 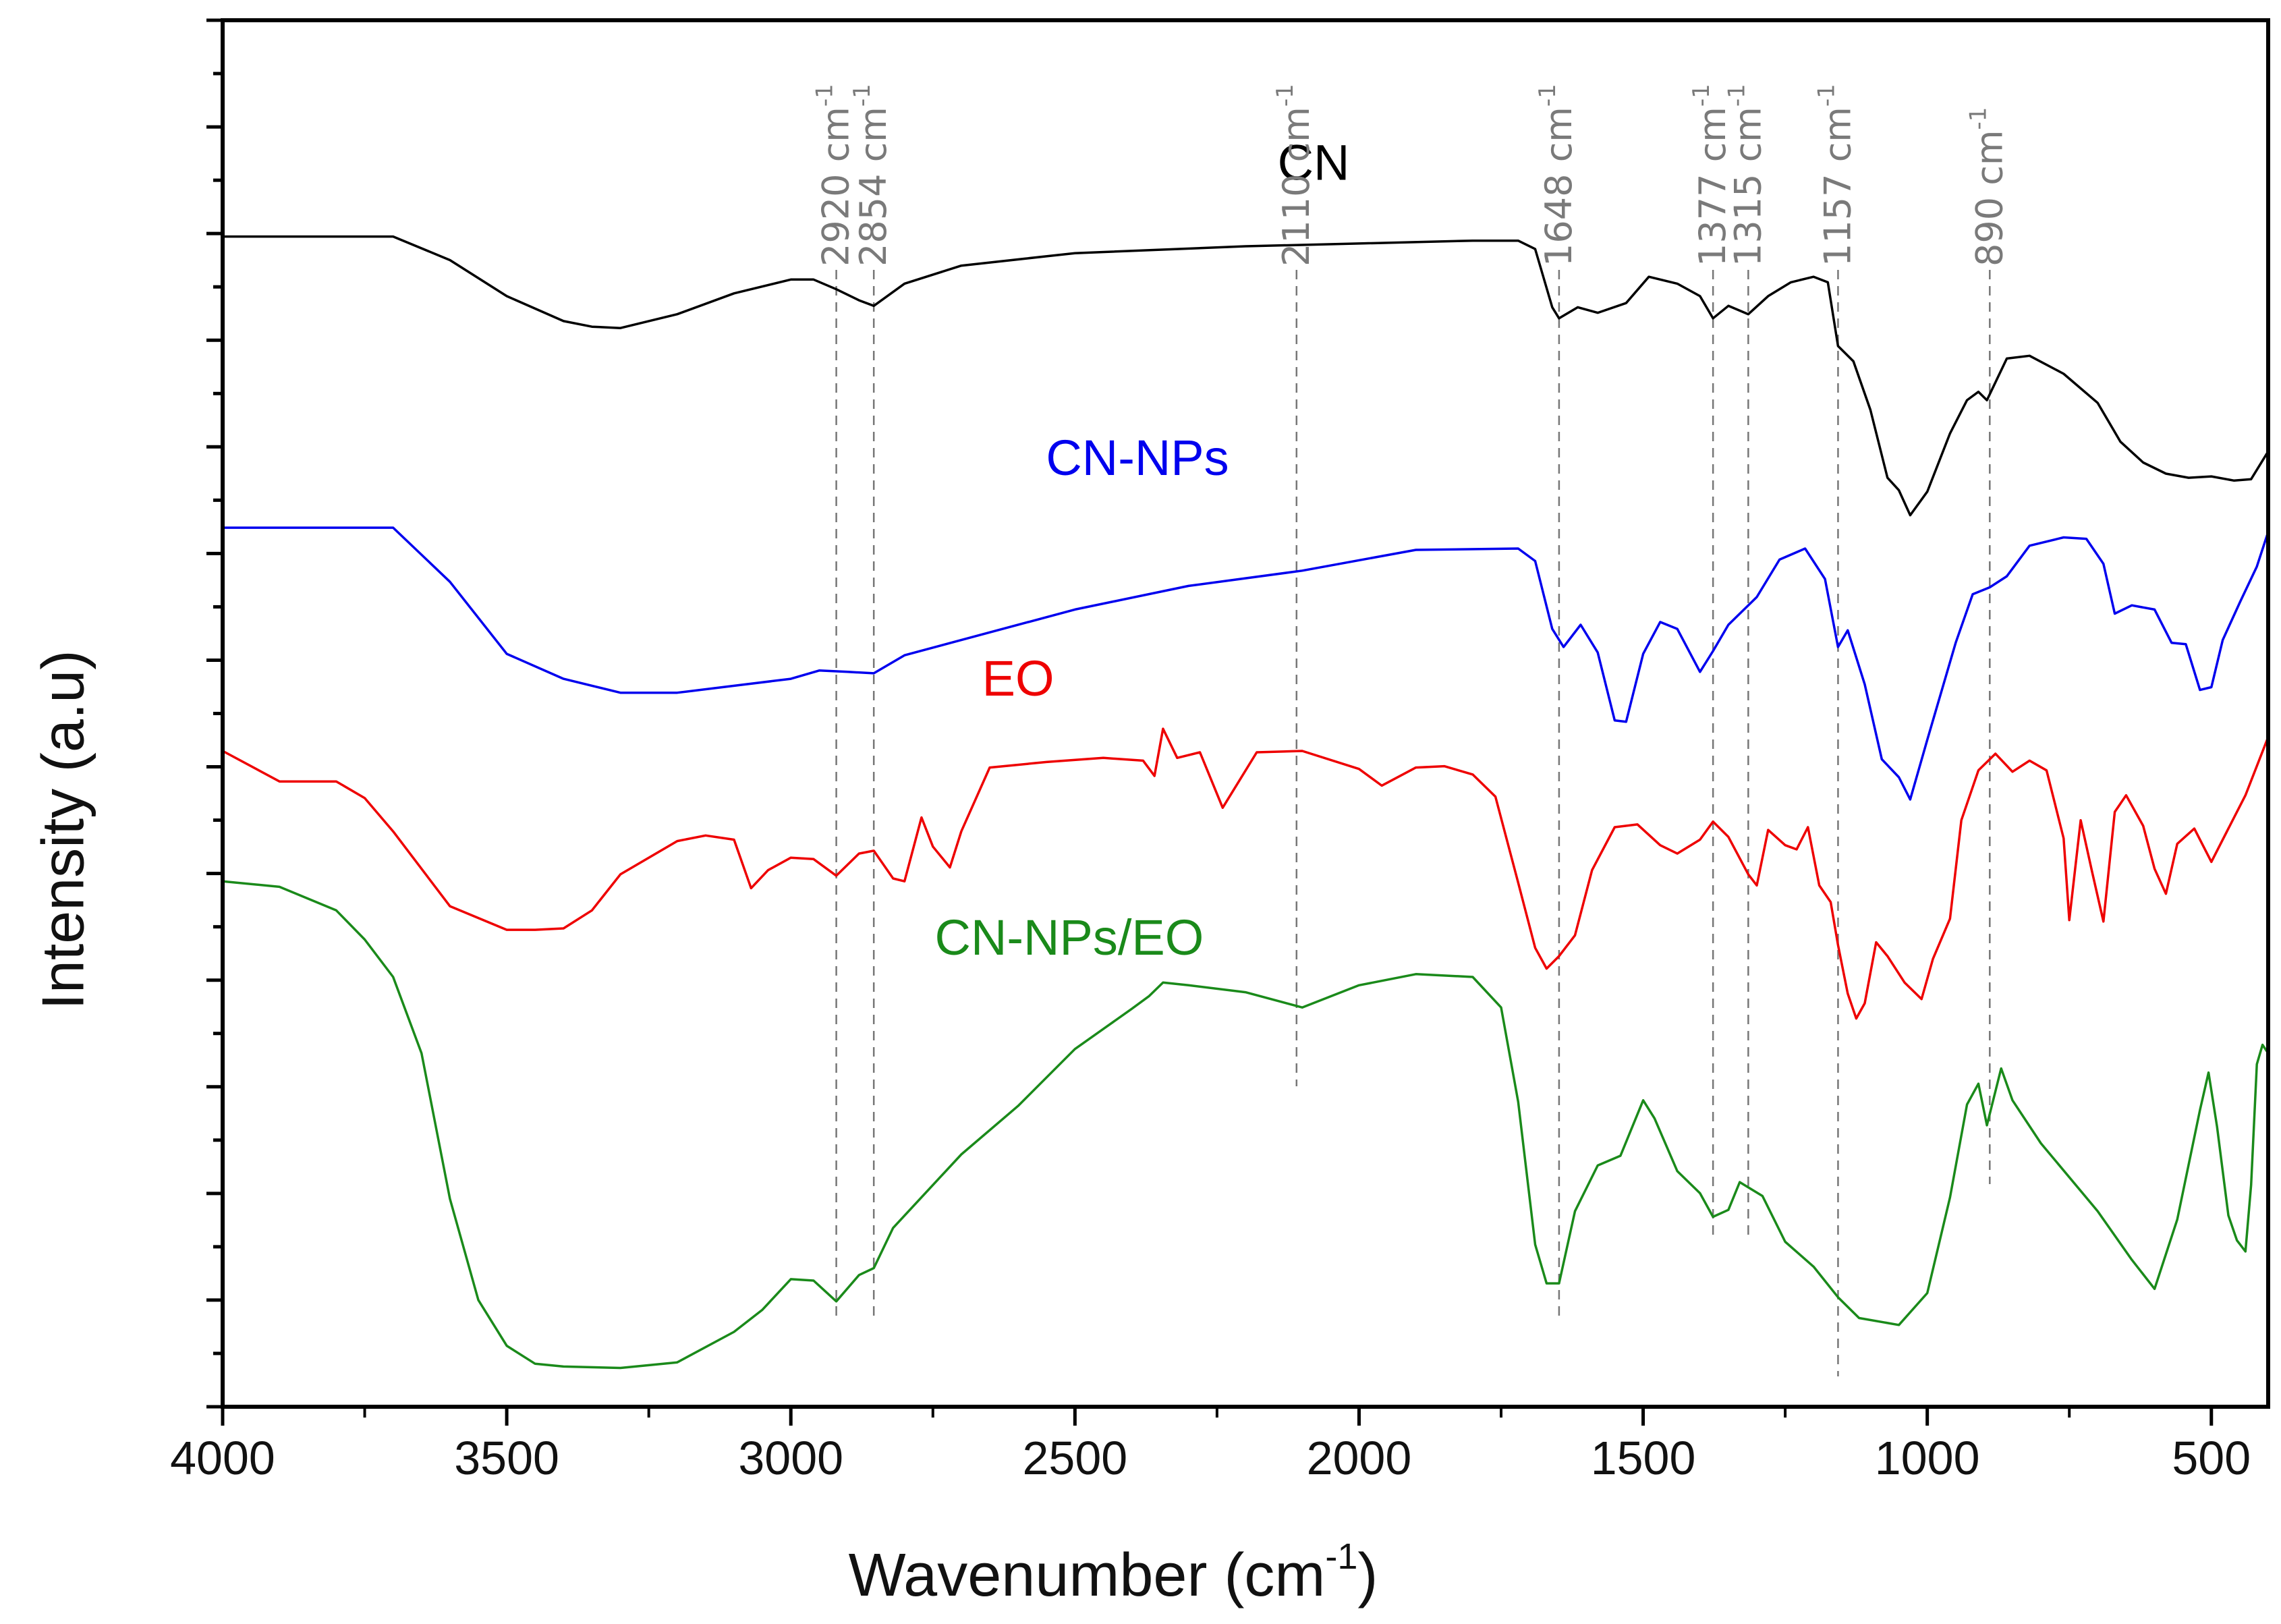 What do you see at coordinates (1643, 1458) in the screenshot?
I see `x-tick-label-1500: 1500` at bounding box center [1643, 1458].